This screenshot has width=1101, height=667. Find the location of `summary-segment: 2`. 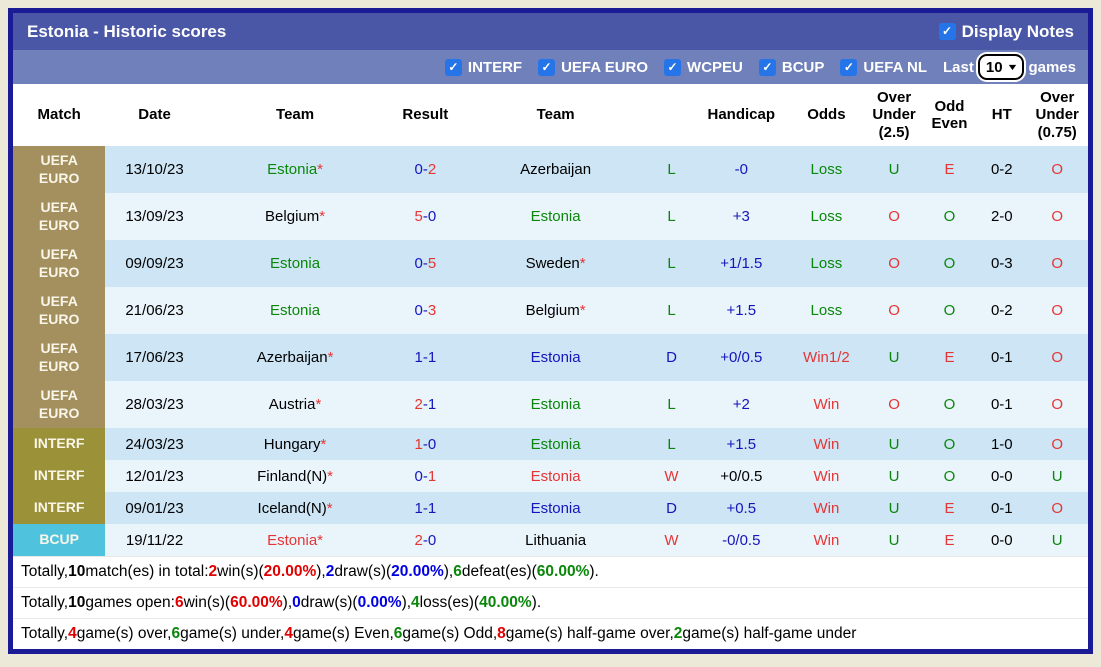

summary-segment: 2 is located at coordinates (213, 571).